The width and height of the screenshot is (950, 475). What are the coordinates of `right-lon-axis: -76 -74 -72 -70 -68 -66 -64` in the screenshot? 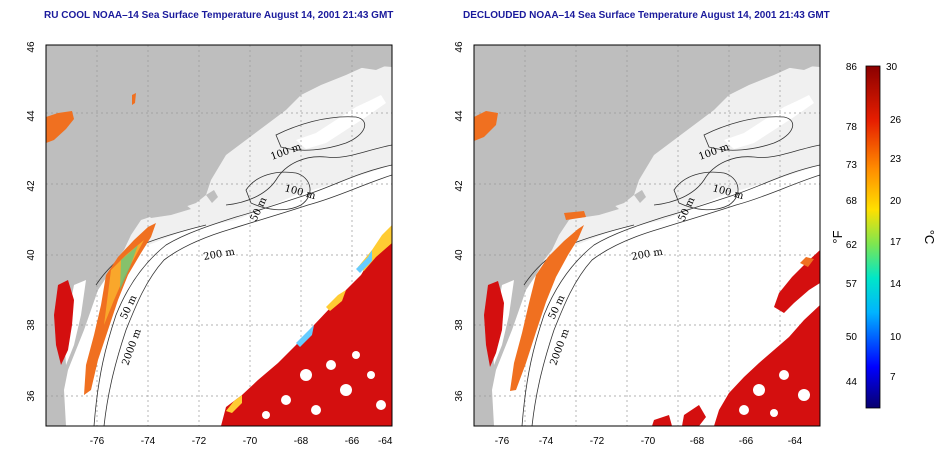 It's located at (649, 441).